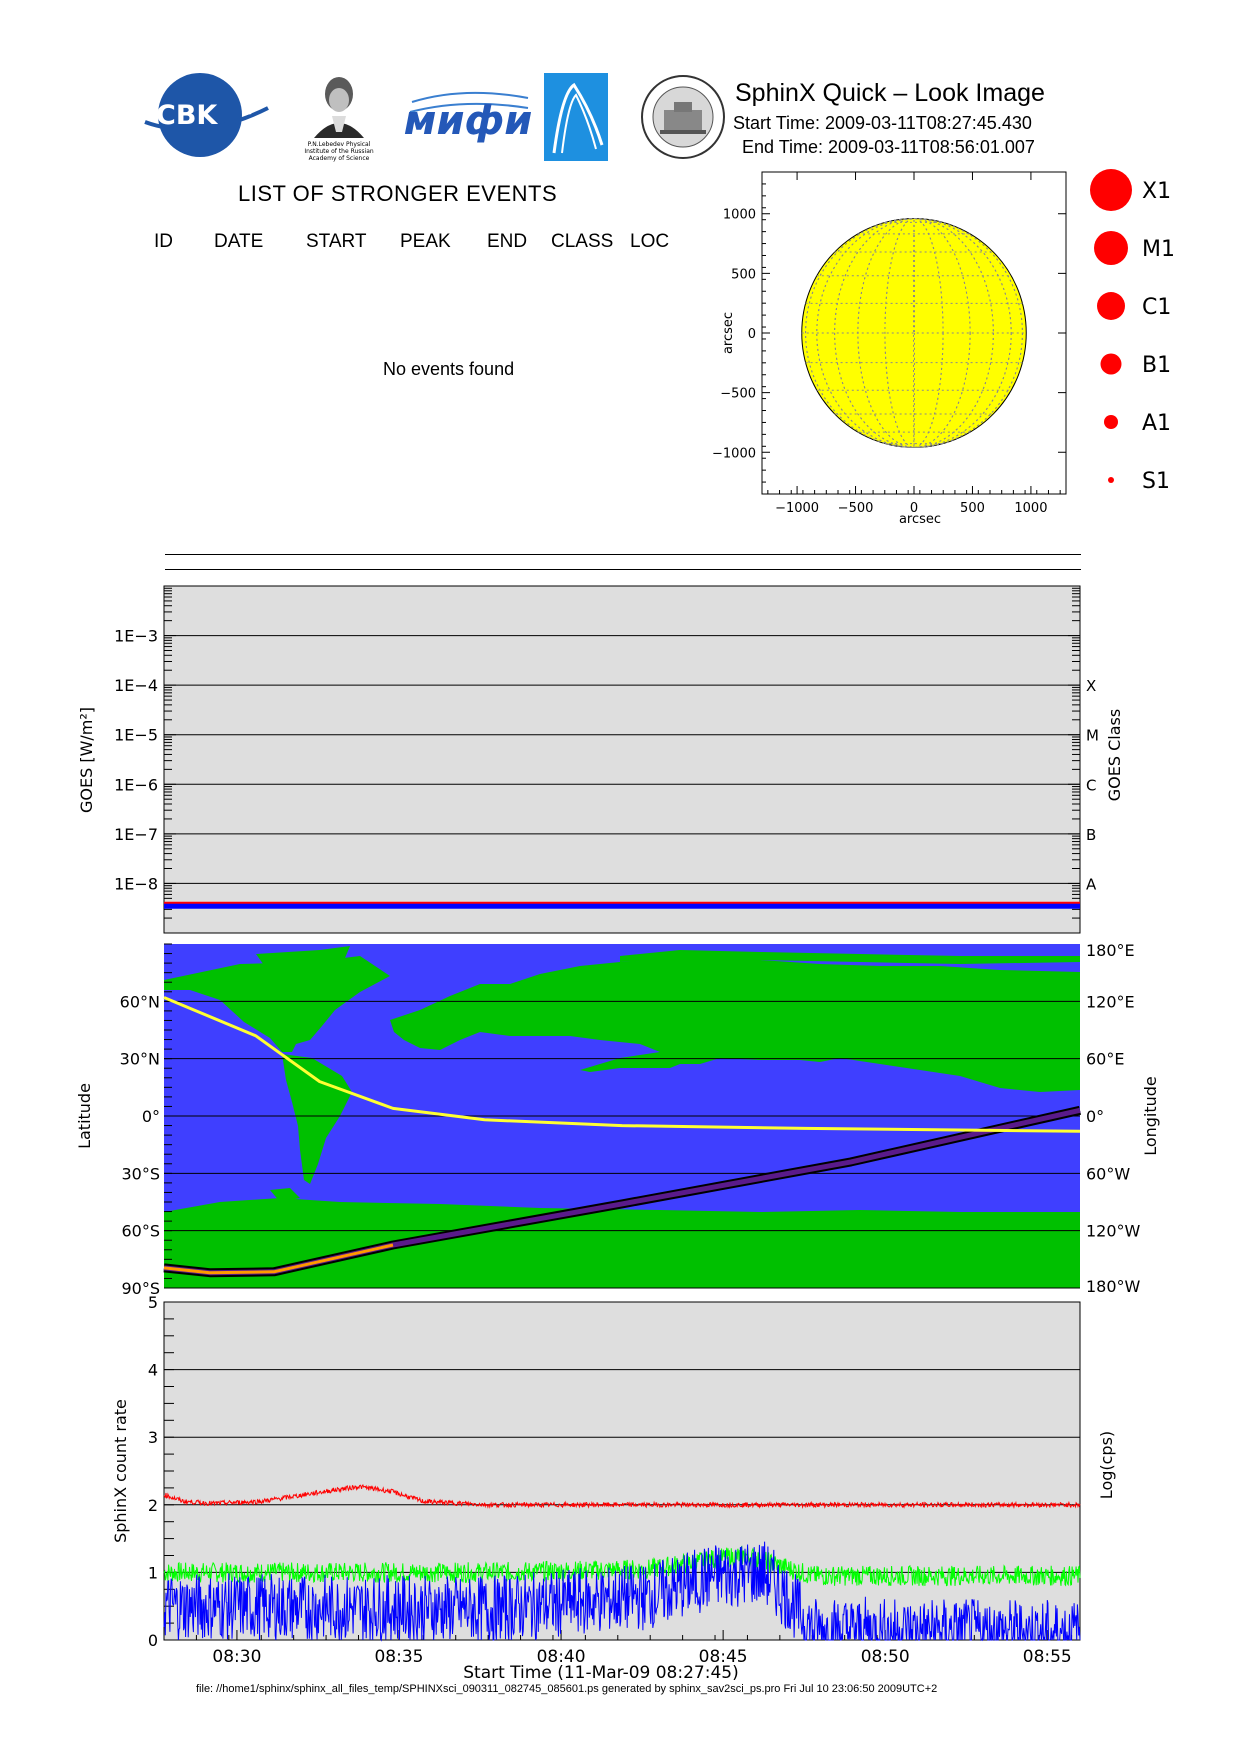 The image size is (1240, 1754). Describe the element at coordinates (1156, 191) in the screenshot. I see `legend-label-x1: X1` at that location.